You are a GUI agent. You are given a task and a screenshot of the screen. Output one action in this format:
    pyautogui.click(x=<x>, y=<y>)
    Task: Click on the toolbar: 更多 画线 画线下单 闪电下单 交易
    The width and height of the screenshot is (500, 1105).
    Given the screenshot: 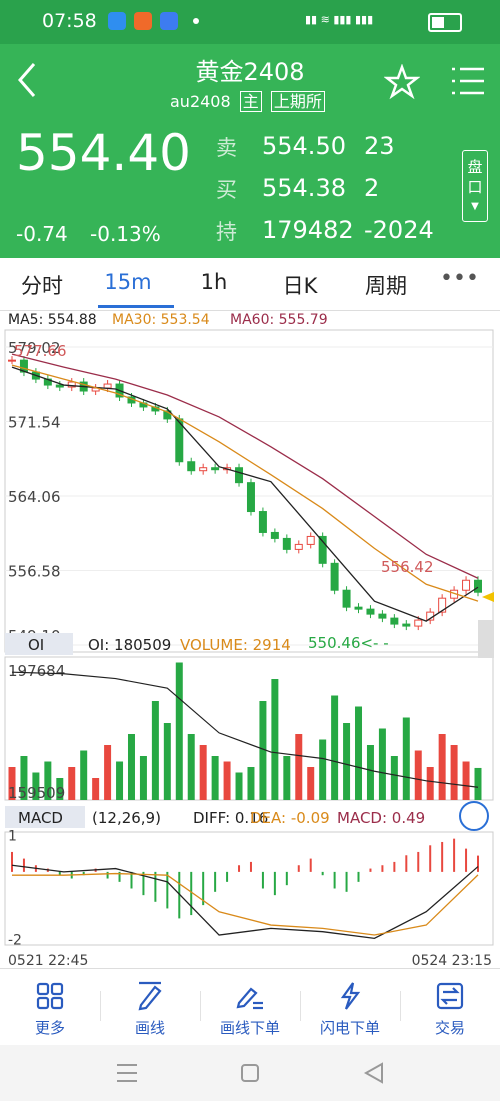 What is the action you would take?
    pyautogui.click(x=250, y=1007)
    